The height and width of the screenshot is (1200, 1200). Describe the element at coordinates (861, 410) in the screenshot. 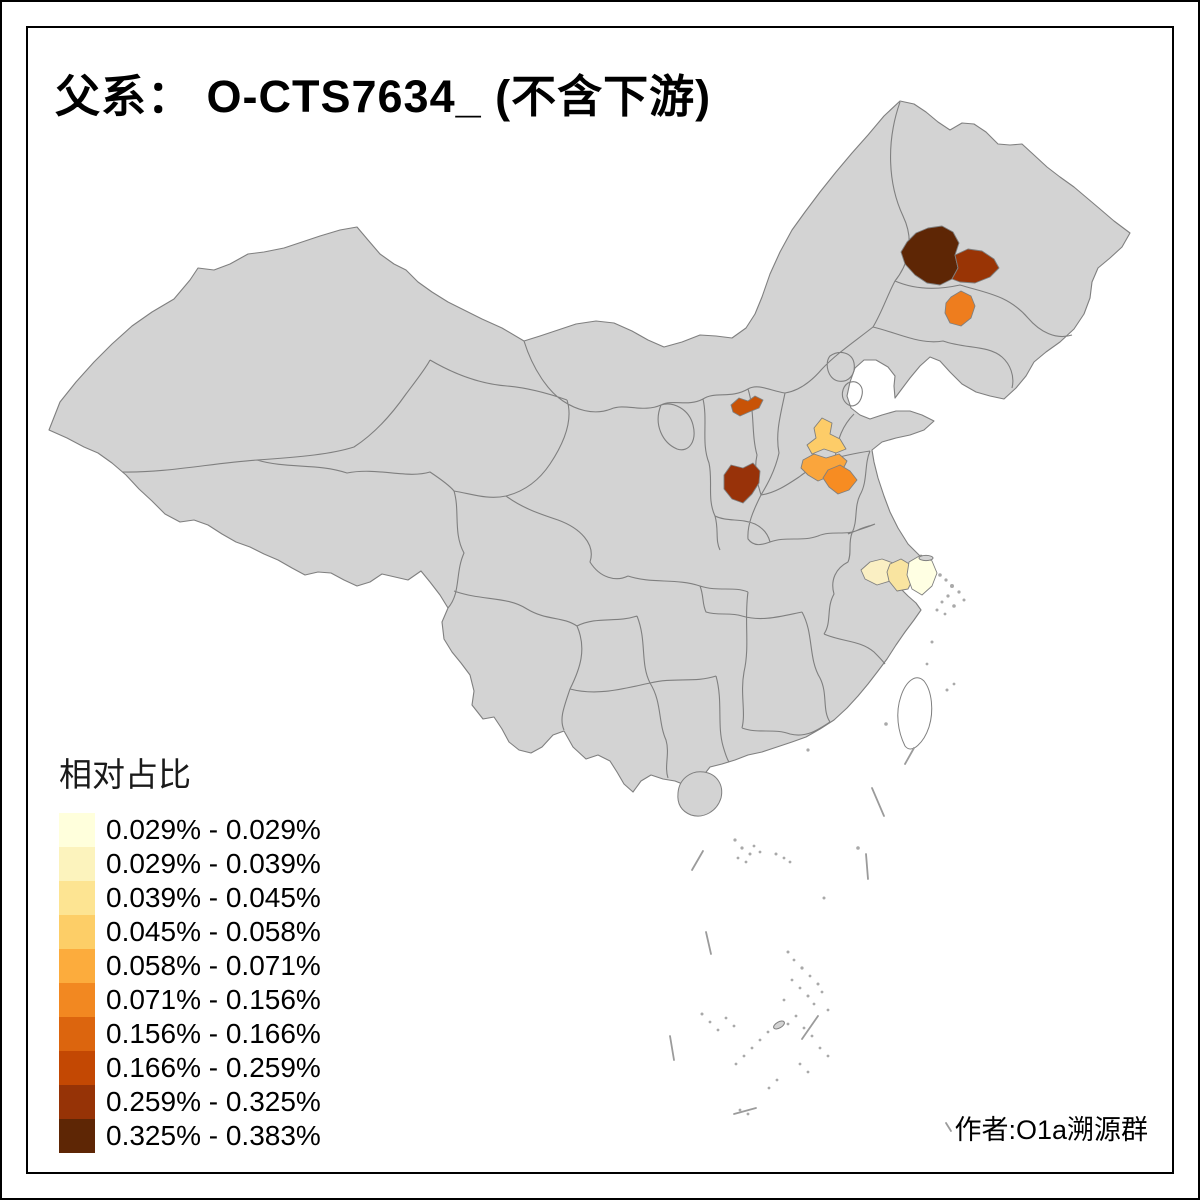

I see `highlighted-regions` at that location.